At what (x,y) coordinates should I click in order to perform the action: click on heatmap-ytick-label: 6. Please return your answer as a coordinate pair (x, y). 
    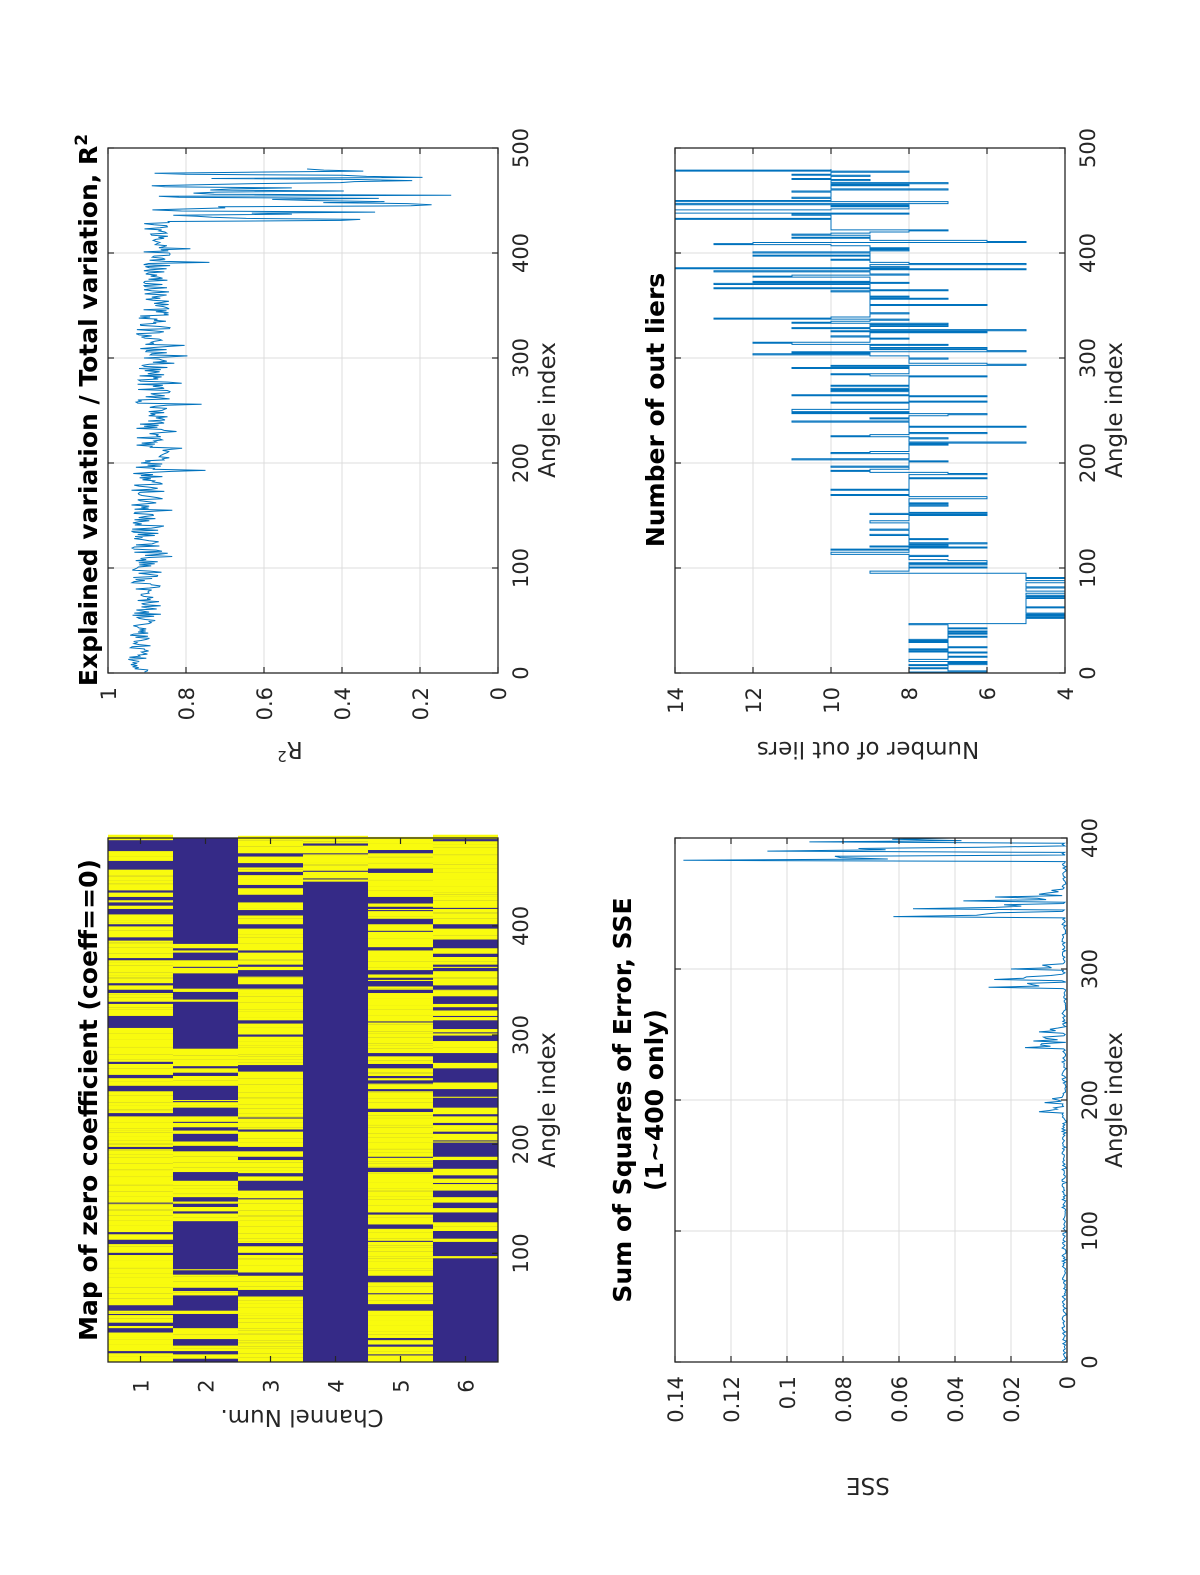
    Looking at the image, I should click on (467, 1385).